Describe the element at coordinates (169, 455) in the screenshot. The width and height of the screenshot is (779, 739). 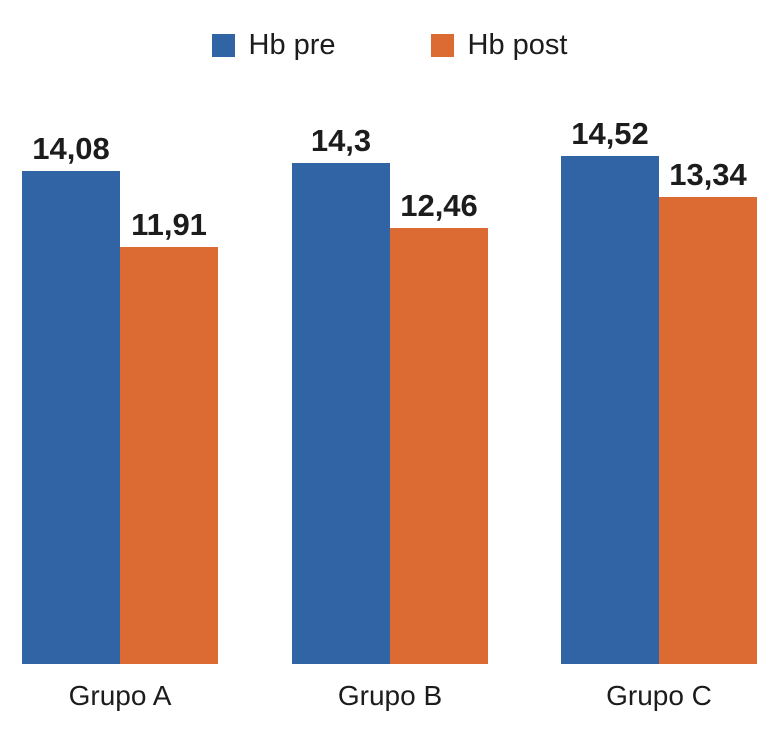
I see `bar-hb-post-grupo-a` at that location.